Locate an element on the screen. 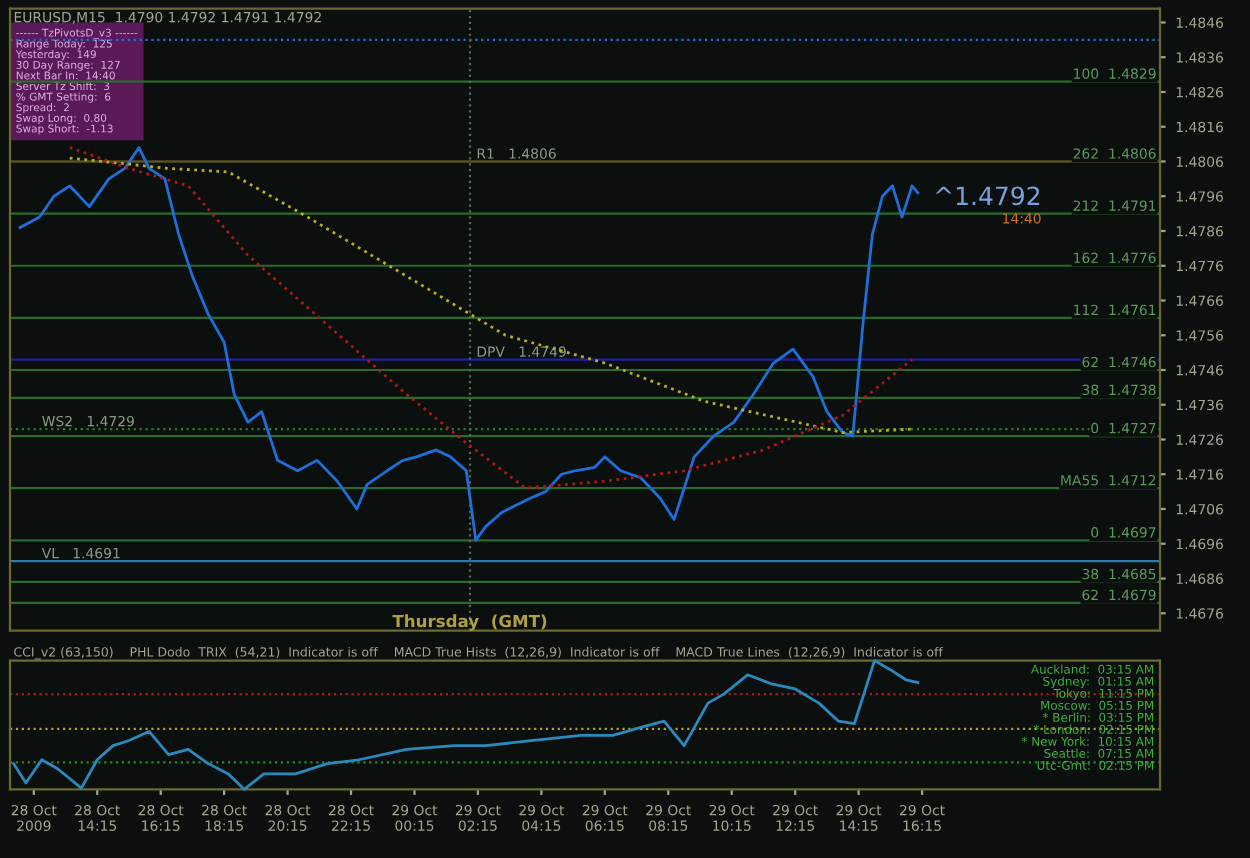  ref-line-label: Thursday (GMT) is located at coordinates (469, 622).